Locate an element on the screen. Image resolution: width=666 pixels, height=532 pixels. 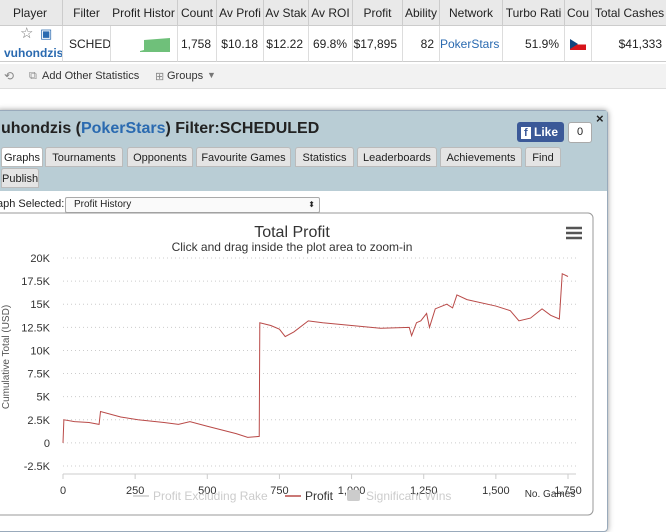
player-link: vuhondzis is located at coordinates (33, 53).